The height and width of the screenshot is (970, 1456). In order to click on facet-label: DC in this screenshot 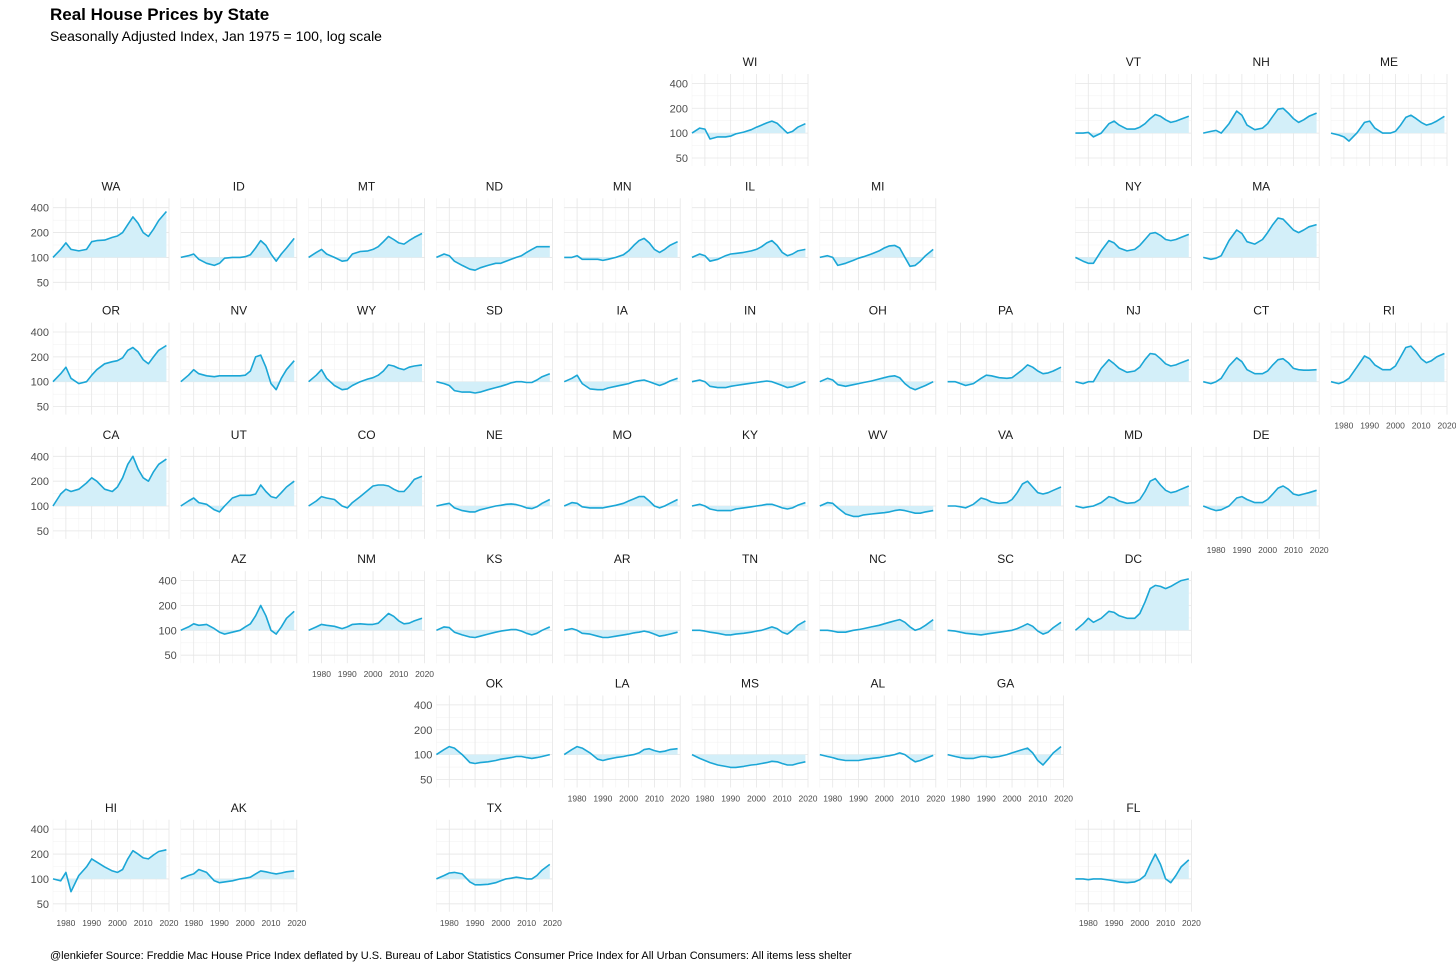, I will do `click(1134, 559)`.